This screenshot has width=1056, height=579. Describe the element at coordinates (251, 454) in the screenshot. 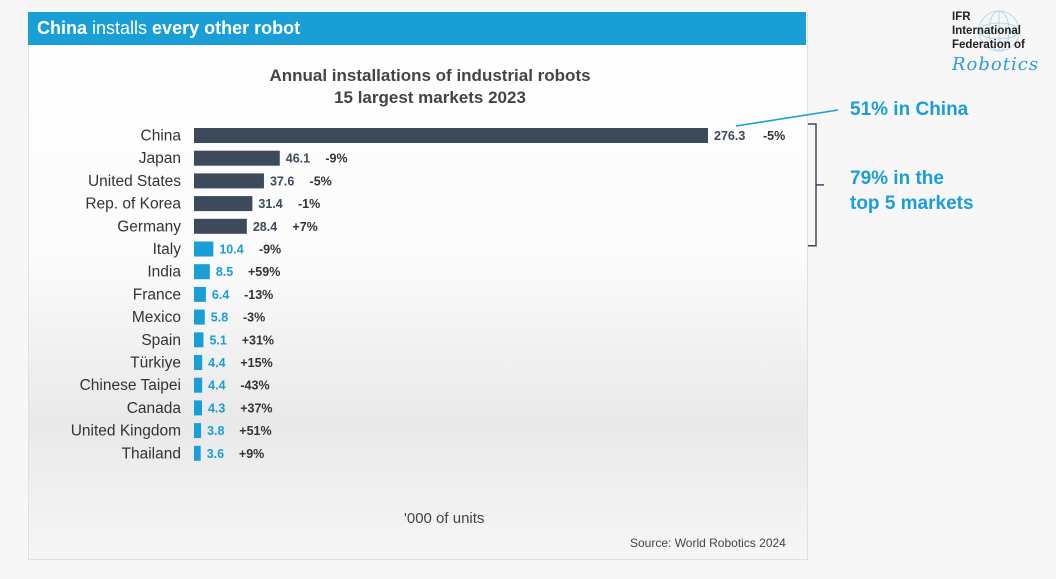

I see `change-label: +9%` at that location.